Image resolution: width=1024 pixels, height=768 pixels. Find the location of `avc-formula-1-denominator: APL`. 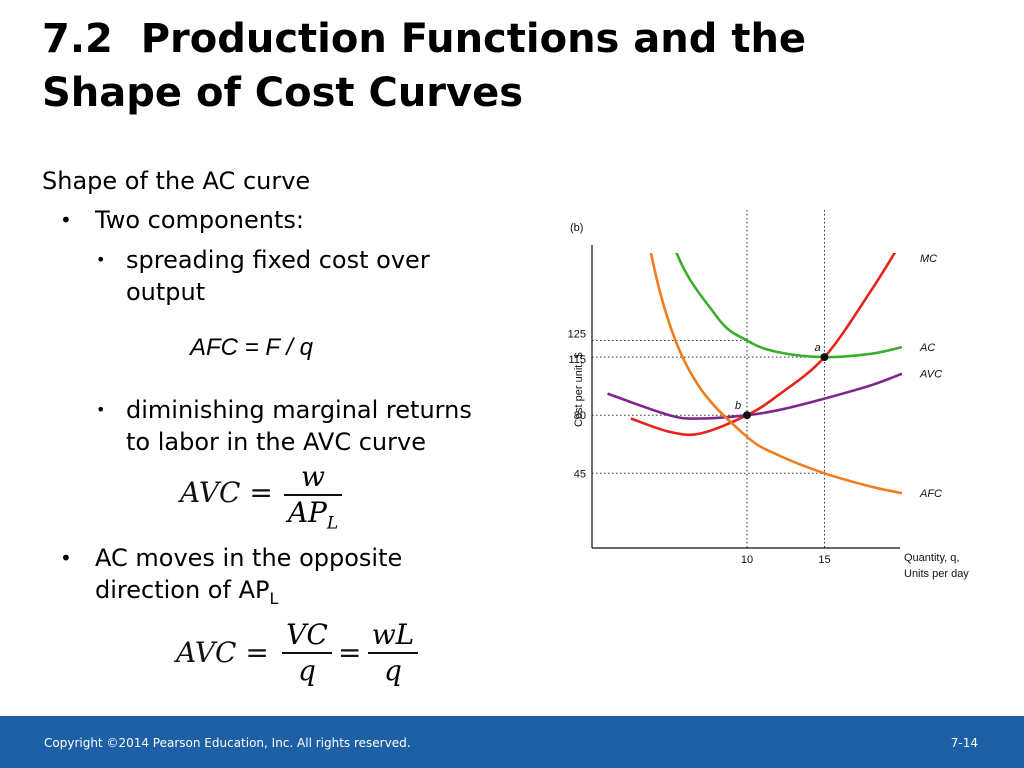

avc-formula-1-denominator: APL is located at coordinates (313, 515).